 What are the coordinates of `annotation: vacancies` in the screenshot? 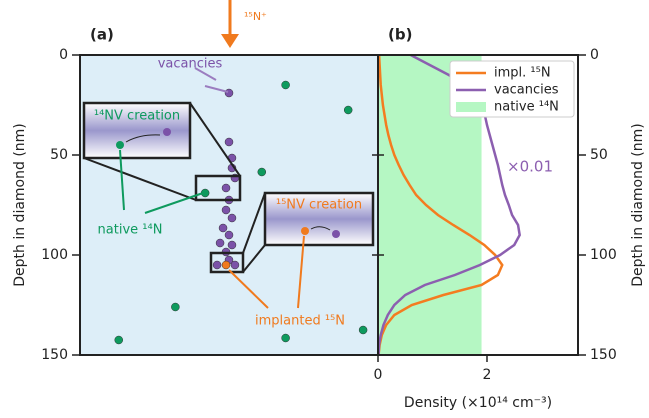 It's located at (190, 64).